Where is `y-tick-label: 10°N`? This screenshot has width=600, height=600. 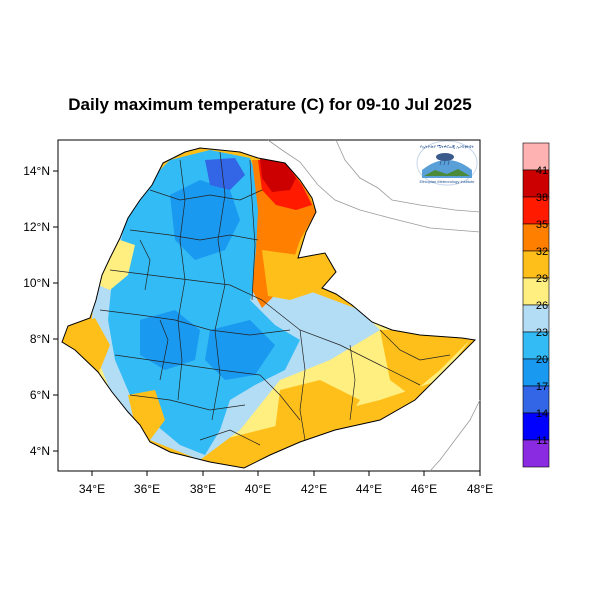 y-tick-label: 10°N is located at coordinates (36, 283).